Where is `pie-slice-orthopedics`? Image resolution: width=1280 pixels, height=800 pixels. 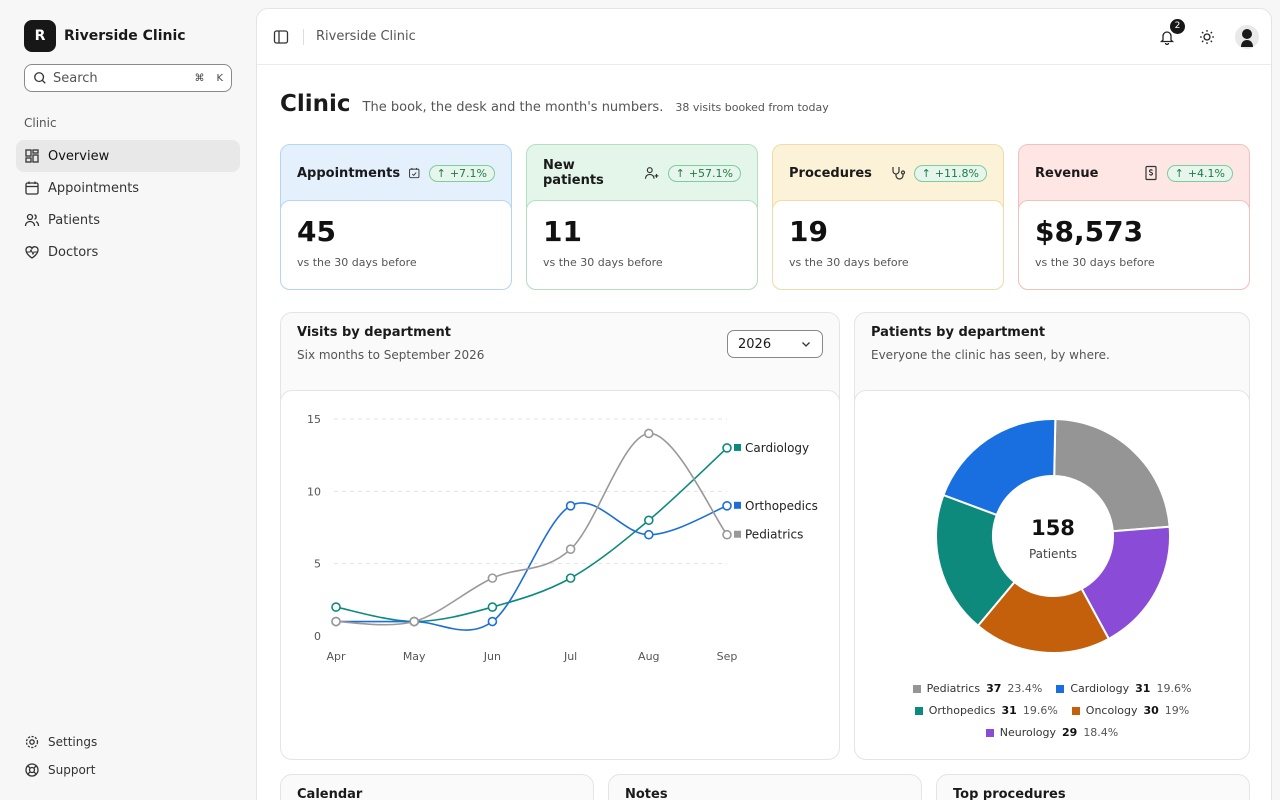
pie-slice-orthopedics is located at coordinates (975, 560).